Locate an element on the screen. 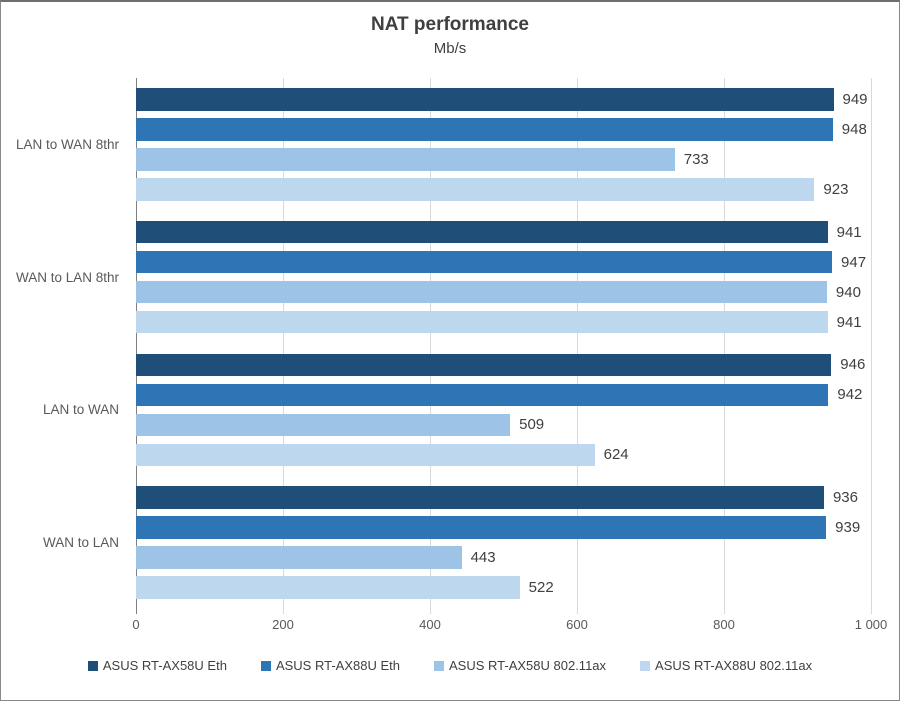  bar-row: 509 is located at coordinates (503, 425).